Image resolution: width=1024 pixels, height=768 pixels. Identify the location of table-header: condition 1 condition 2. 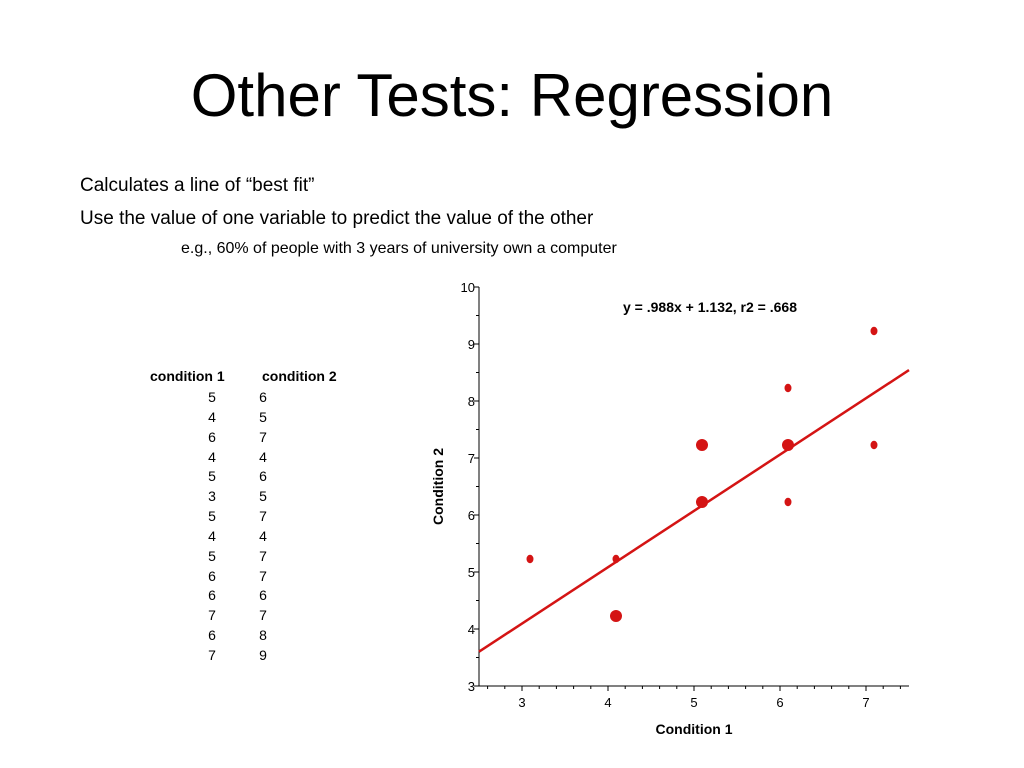
(260, 377).